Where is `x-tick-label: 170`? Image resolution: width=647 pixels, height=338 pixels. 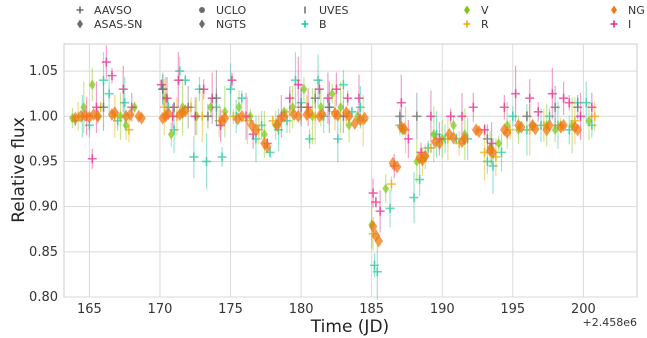 x-tick-label: 170 is located at coordinates (160, 309).